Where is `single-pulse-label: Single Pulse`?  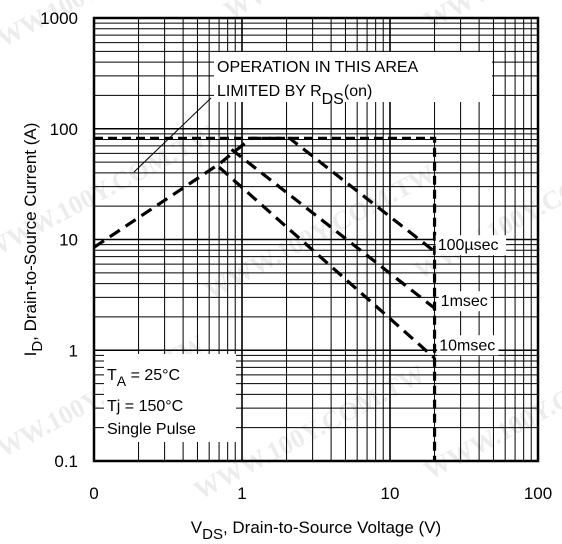
single-pulse-label: Single Pulse is located at coordinates (151, 429).